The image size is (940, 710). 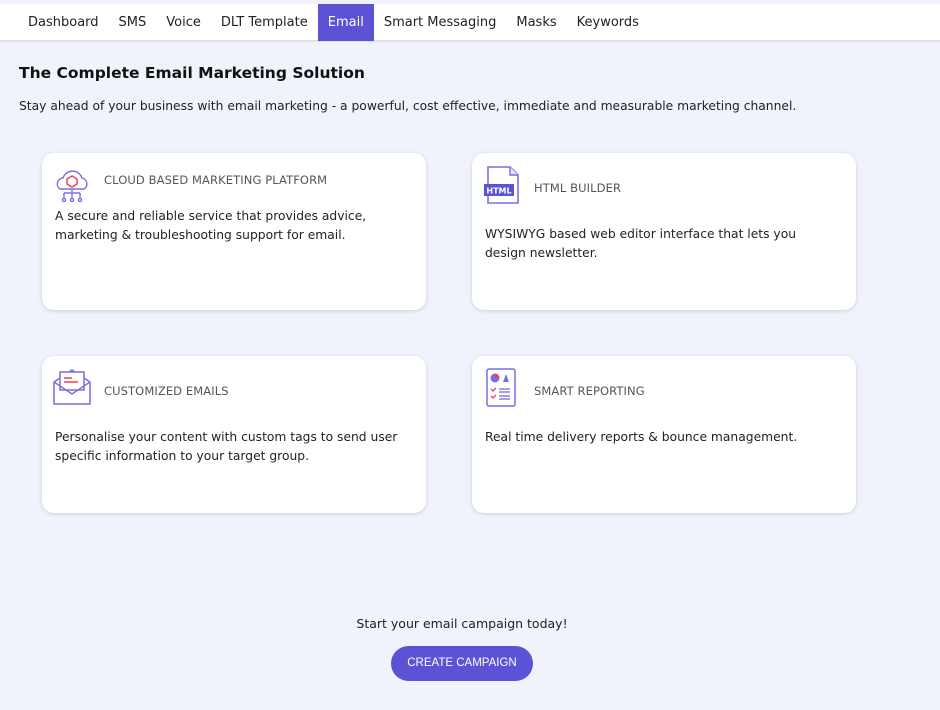 I want to click on cloud-network-icon, so click(x=72, y=186).